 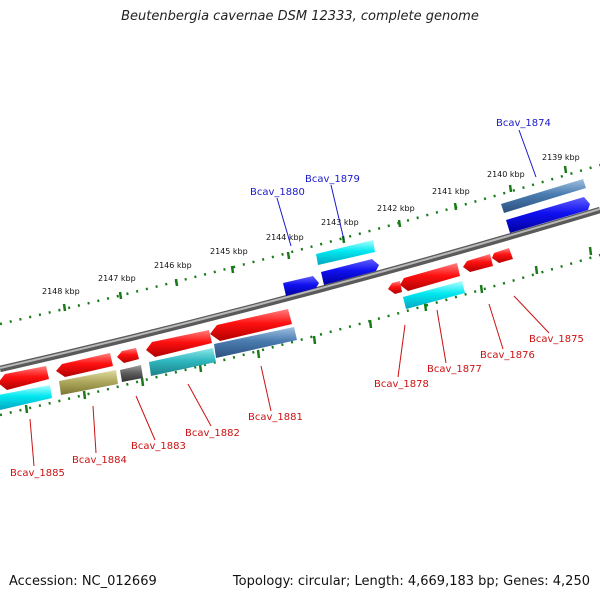 I want to click on scale-label: 2141 kbp, so click(x=451, y=191).